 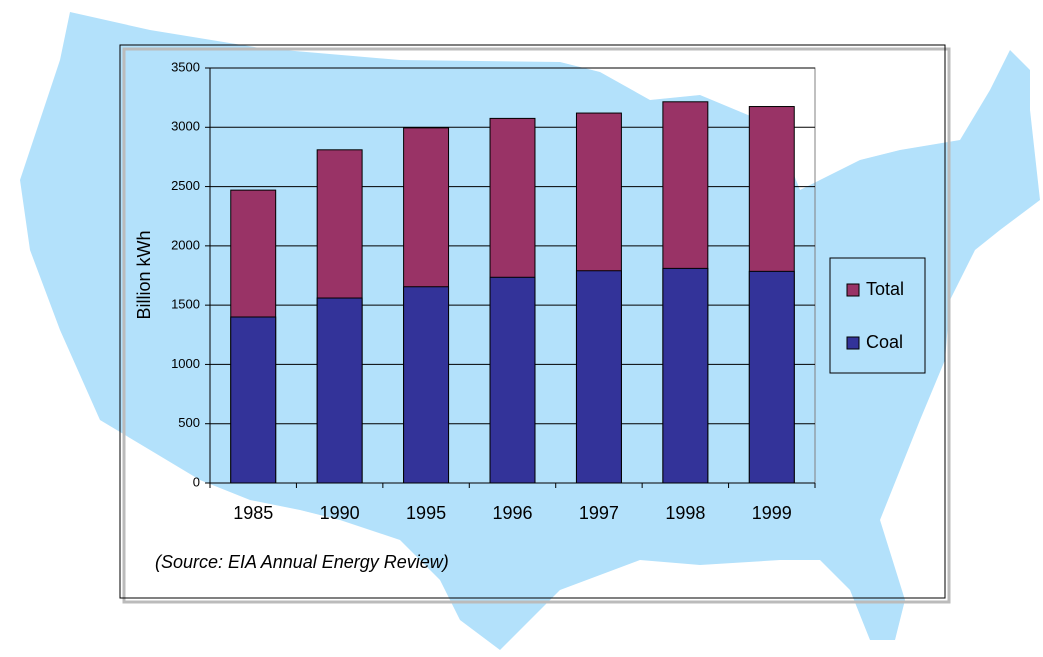 What do you see at coordinates (185, 66) in the screenshot?
I see `y-tick-label: 3500` at bounding box center [185, 66].